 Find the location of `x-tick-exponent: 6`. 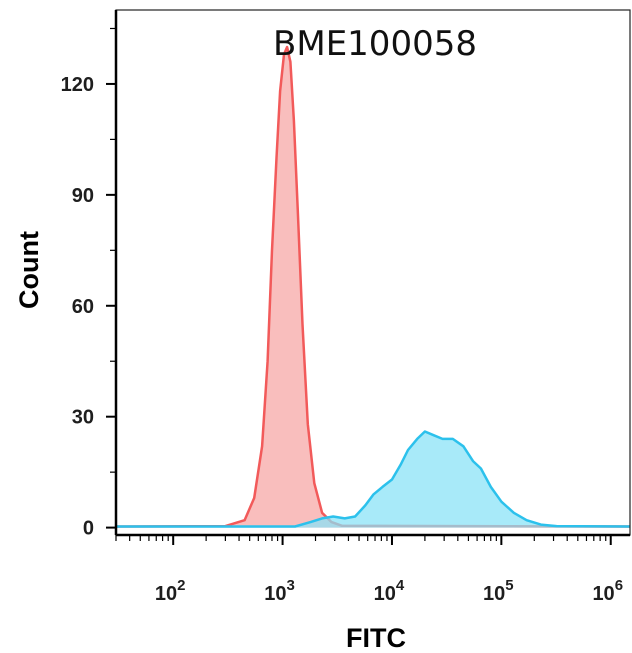

x-tick-exponent: 6 is located at coordinates (619, 585).